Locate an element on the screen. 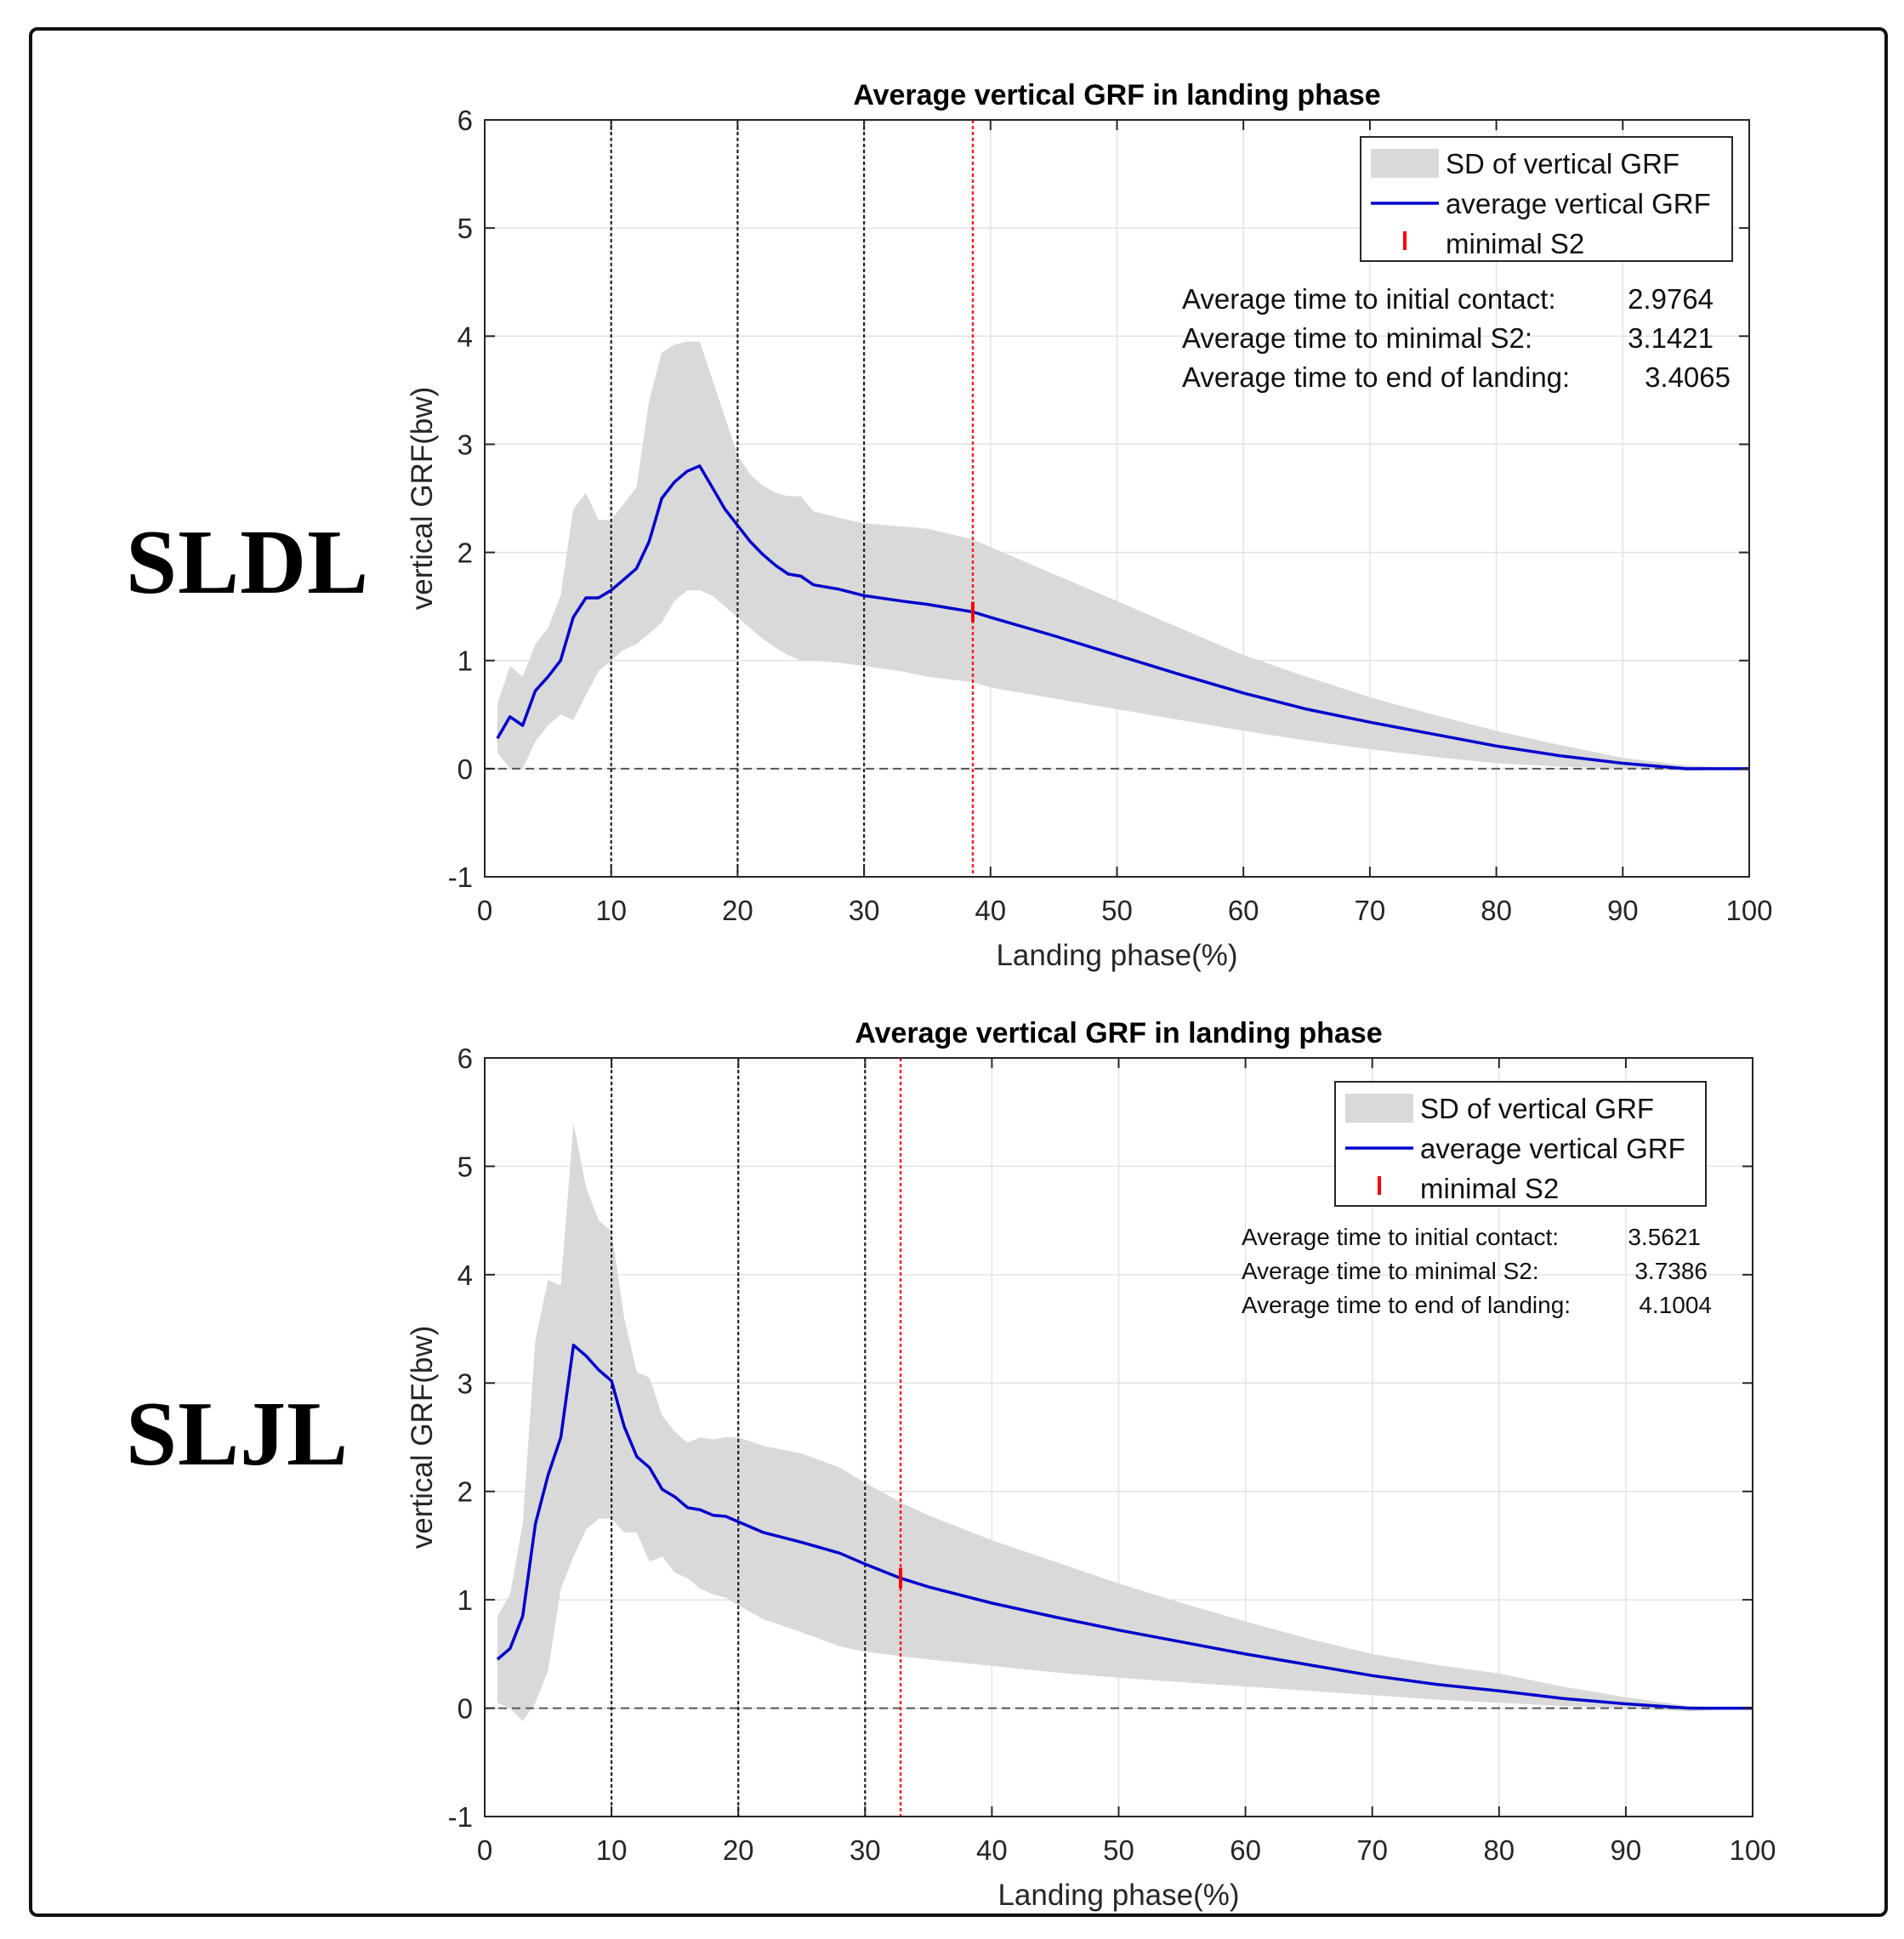 The height and width of the screenshot is (1939, 1904). annotation-value: 3.1421 is located at coordinates (1671, 338).